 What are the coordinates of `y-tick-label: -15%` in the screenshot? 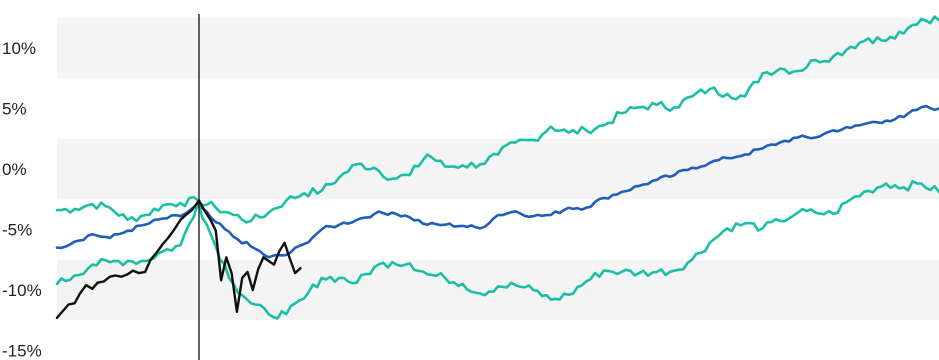 It's located at (22, 351).